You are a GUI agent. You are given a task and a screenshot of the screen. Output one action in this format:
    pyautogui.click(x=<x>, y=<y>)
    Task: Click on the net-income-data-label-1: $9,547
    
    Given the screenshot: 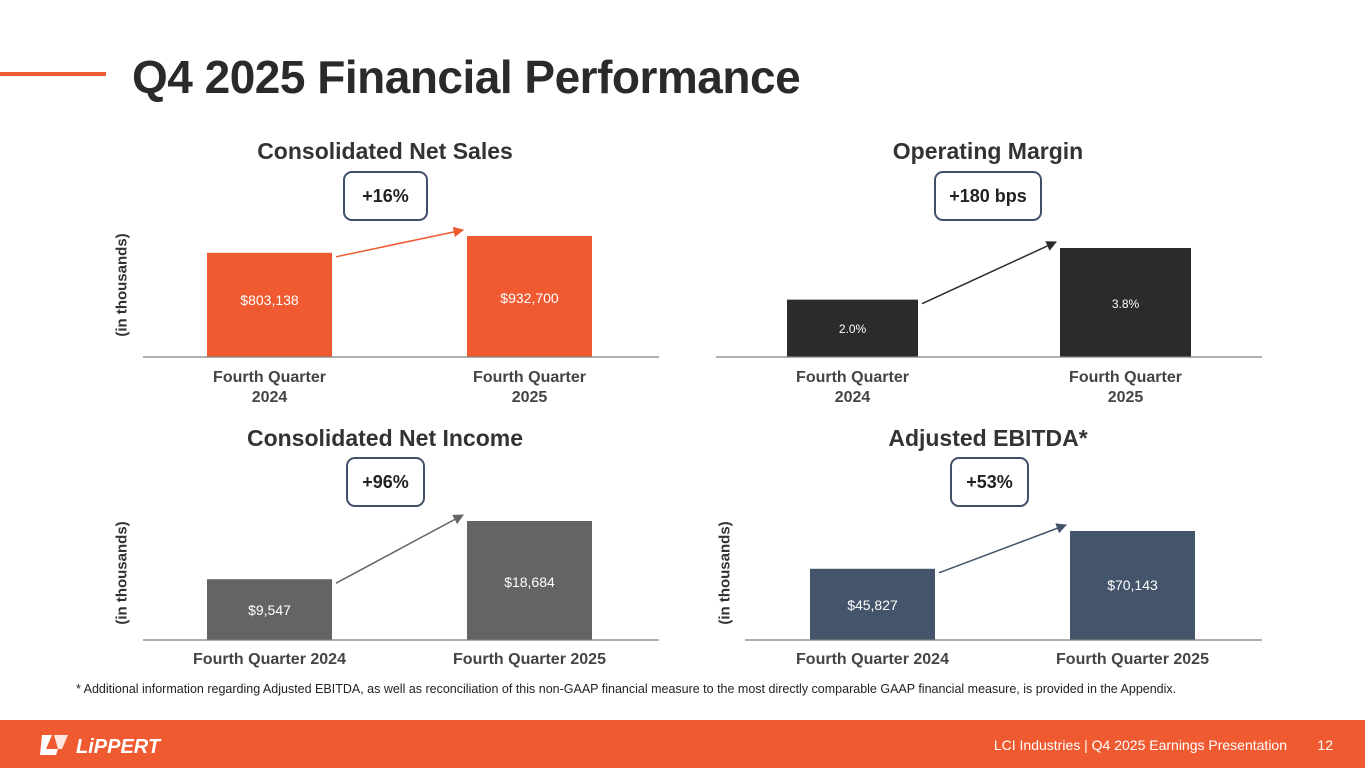 What is the action you would take?
    pyautogui.click(x=269, y=610)
    